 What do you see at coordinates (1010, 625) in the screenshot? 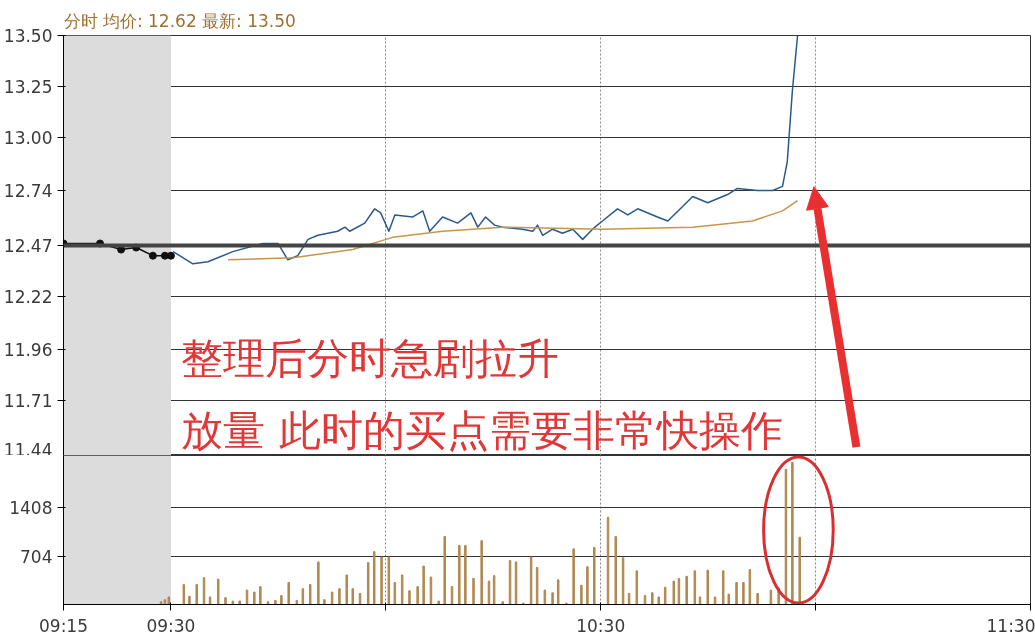
I see `x-tick-label: 11:30` at bounding box center [1010, 625].